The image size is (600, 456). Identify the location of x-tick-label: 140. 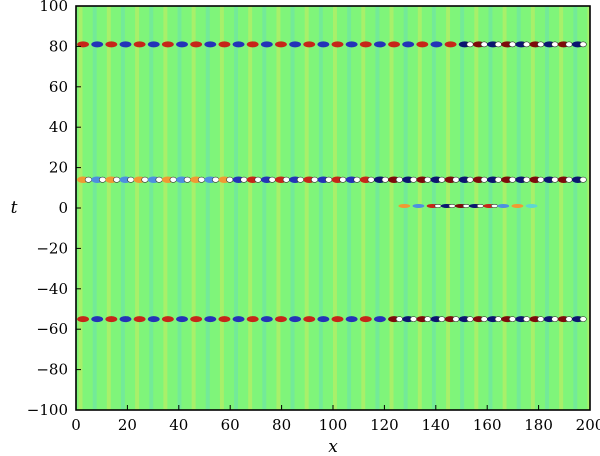
(435, 425).